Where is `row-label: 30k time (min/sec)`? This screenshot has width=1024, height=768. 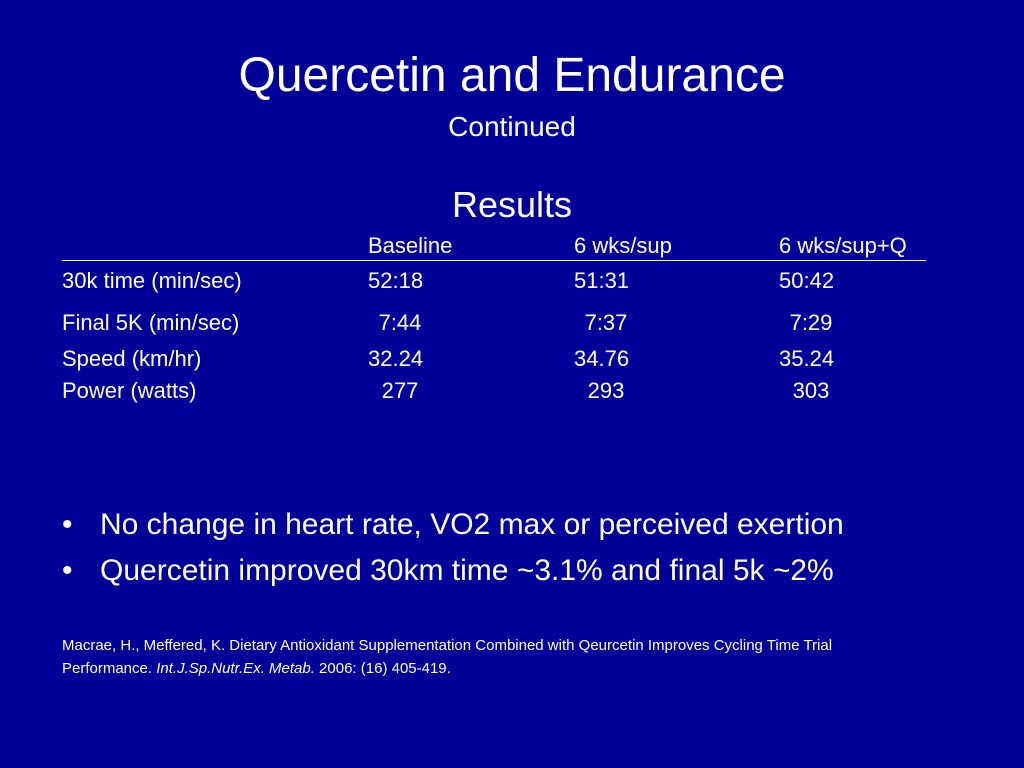 row-label: 30k time (min/sec) is located at coordinates (152, 280).